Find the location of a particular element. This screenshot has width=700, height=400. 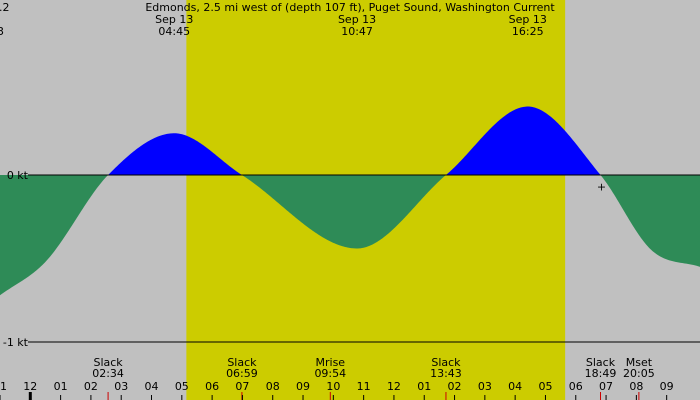

y-tick-label: -1 kt is located at coordinates (16, 342).